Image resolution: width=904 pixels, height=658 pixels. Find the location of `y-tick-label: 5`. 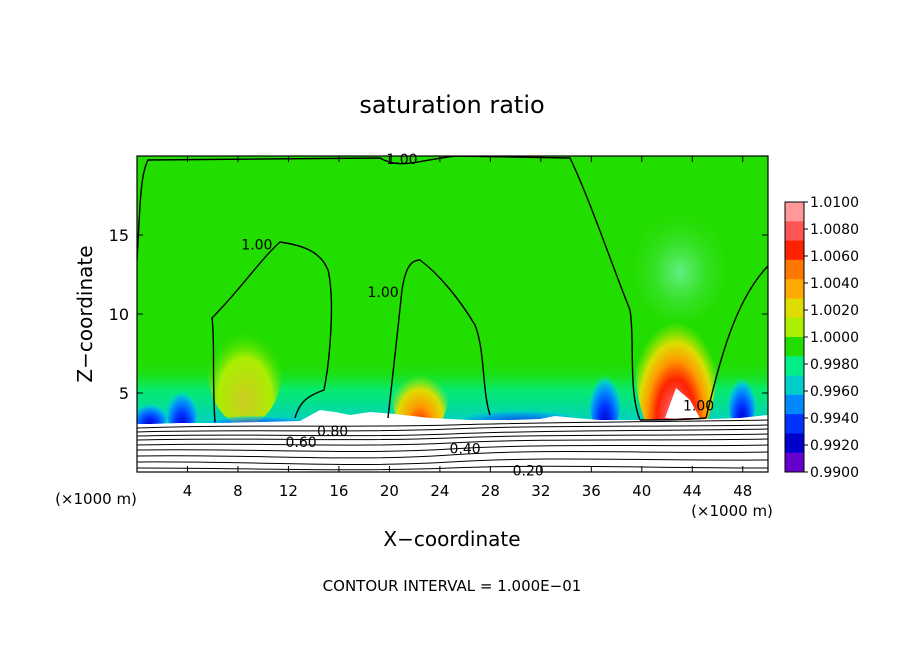

y-tick-label: 5 is located at coordinates (124, 393).